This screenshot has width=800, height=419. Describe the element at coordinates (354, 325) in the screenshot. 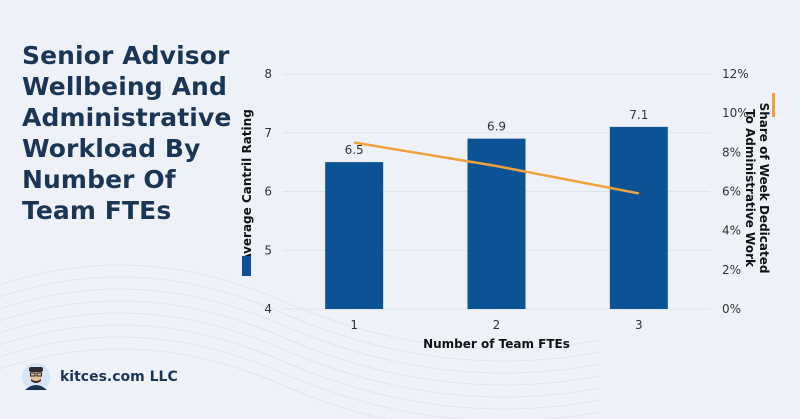

I see `x-tick-label: 1` at that location.